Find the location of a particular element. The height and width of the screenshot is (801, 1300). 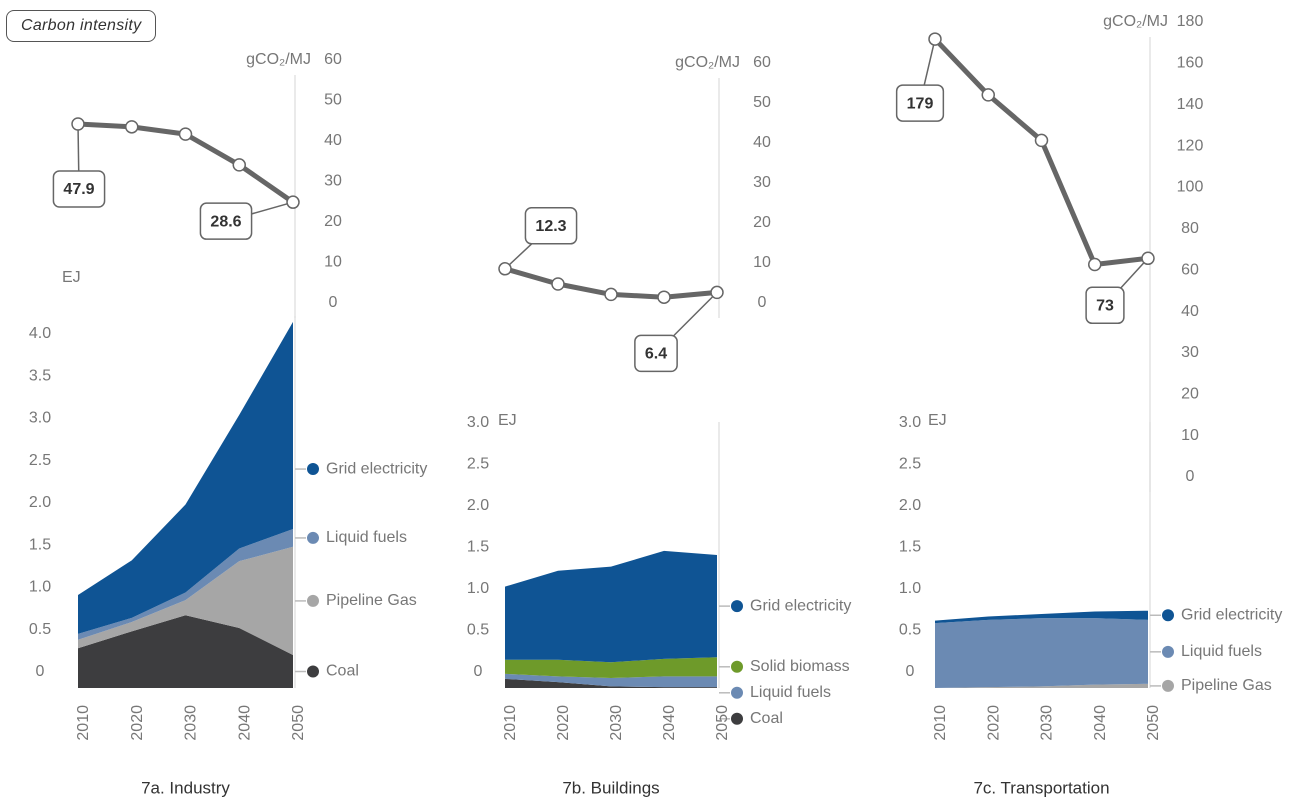

legend-label: Coal is located at coordinates (342, 671).